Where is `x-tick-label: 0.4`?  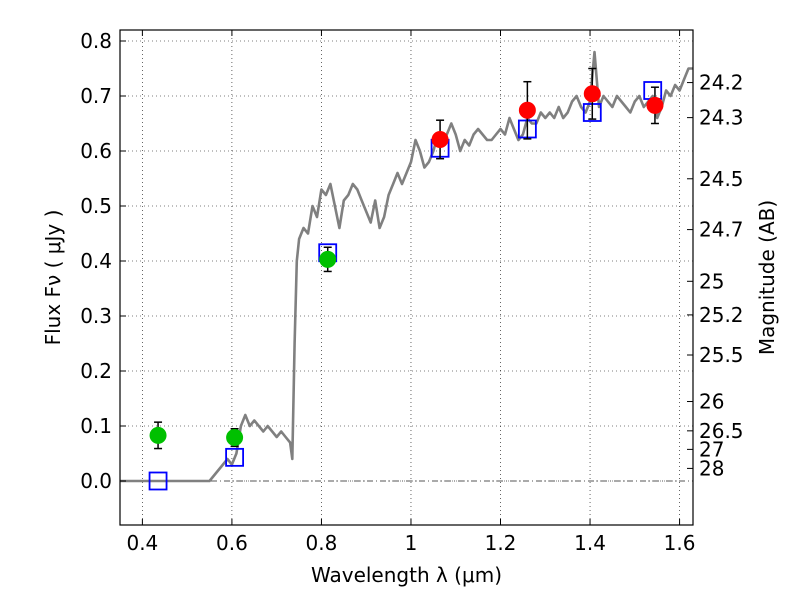
x-tick-label: 0.4 is located at coordinates (142, 543).